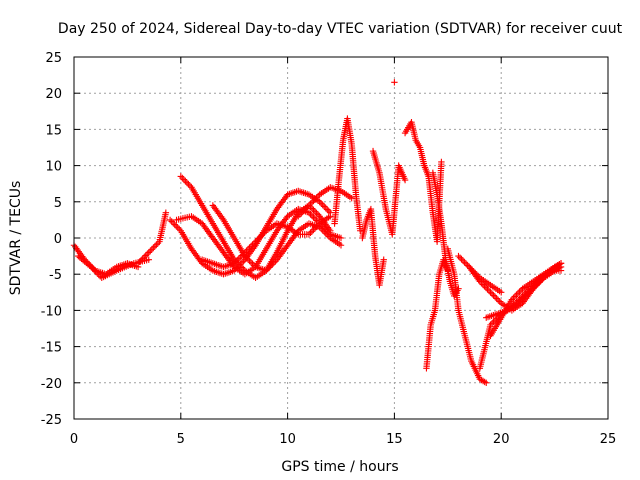 The height and width of the screenshot is (480, 640). What do you see at coordinates (51, 311) in the screenshot?
I see `y-tick-label: -10` at bounding box center [51, 311].